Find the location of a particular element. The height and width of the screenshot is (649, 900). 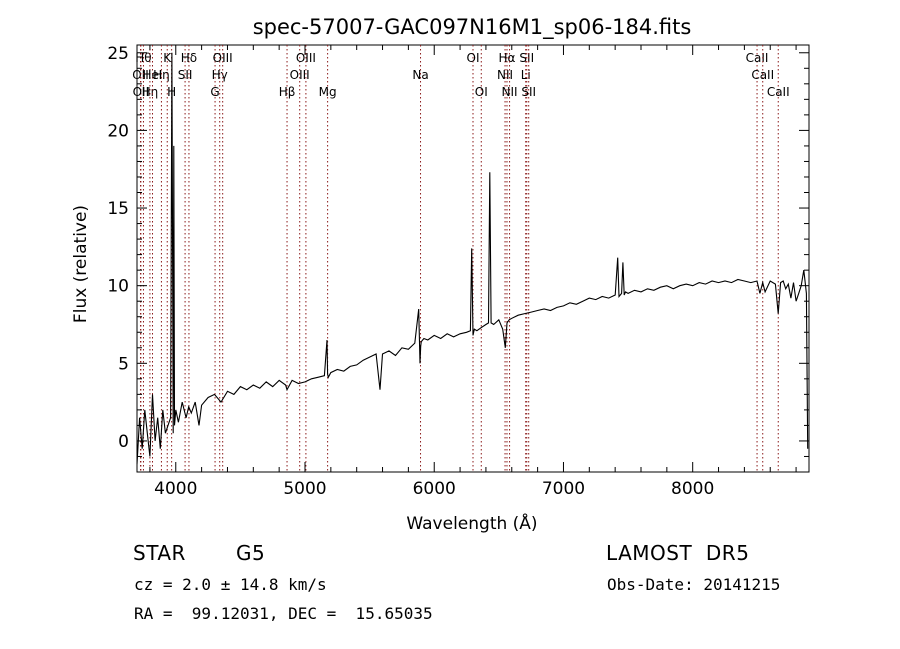

y-tick-label: 15 is located at coordinates (118, 209).